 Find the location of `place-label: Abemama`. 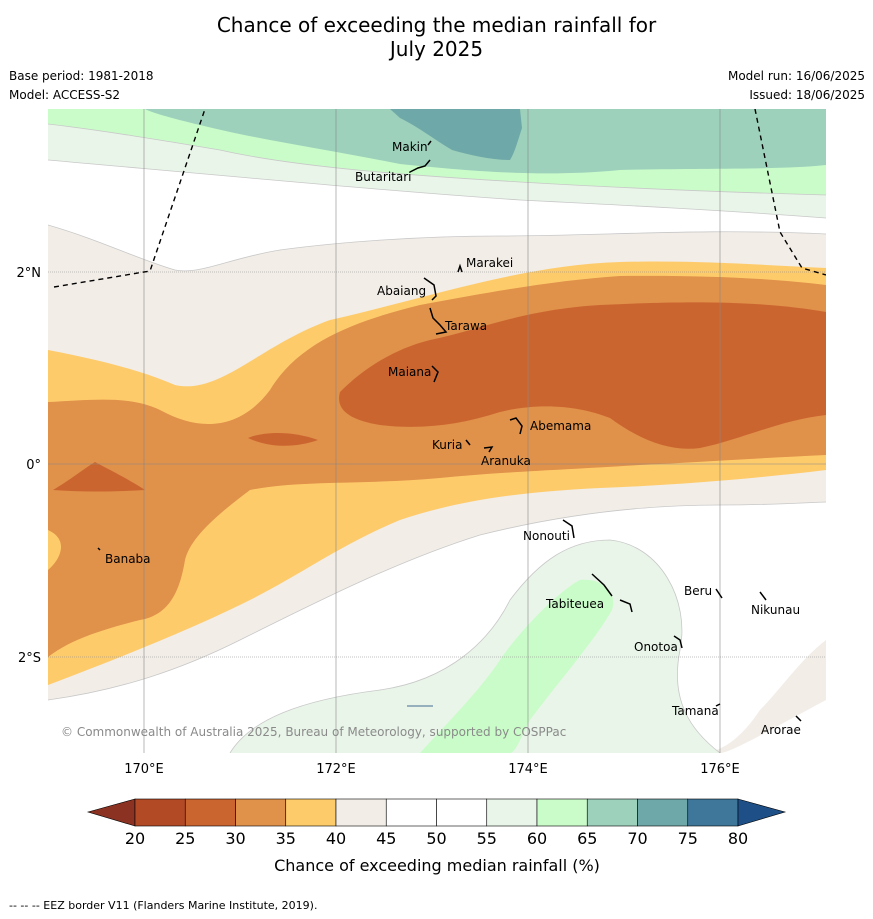

place-label: Abemama is located at coordinates (560, 426).